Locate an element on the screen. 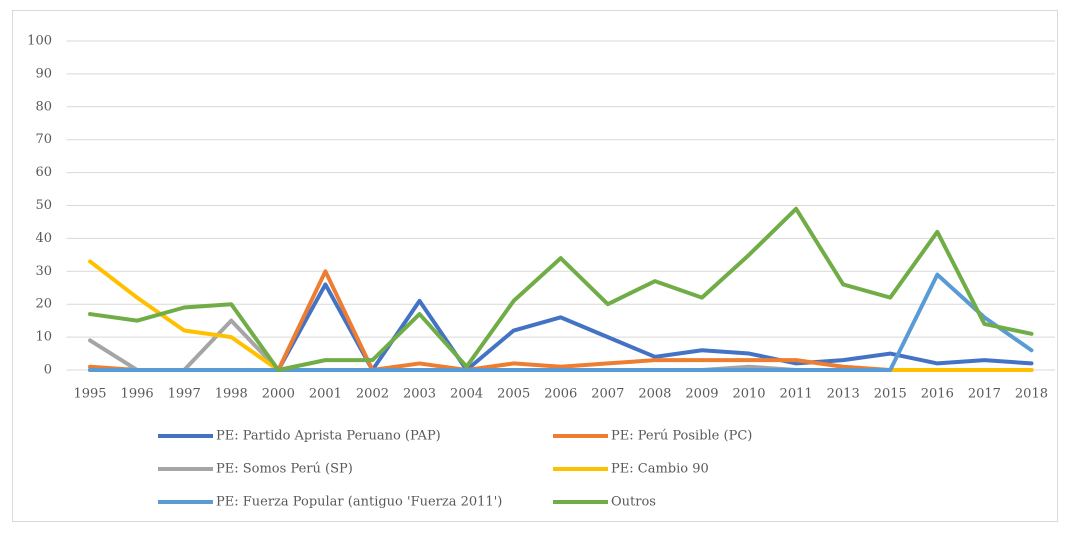 The width and height of the screenshot is (1069, 533). y-tick-label: 0 is located at coordinates (48, 370).